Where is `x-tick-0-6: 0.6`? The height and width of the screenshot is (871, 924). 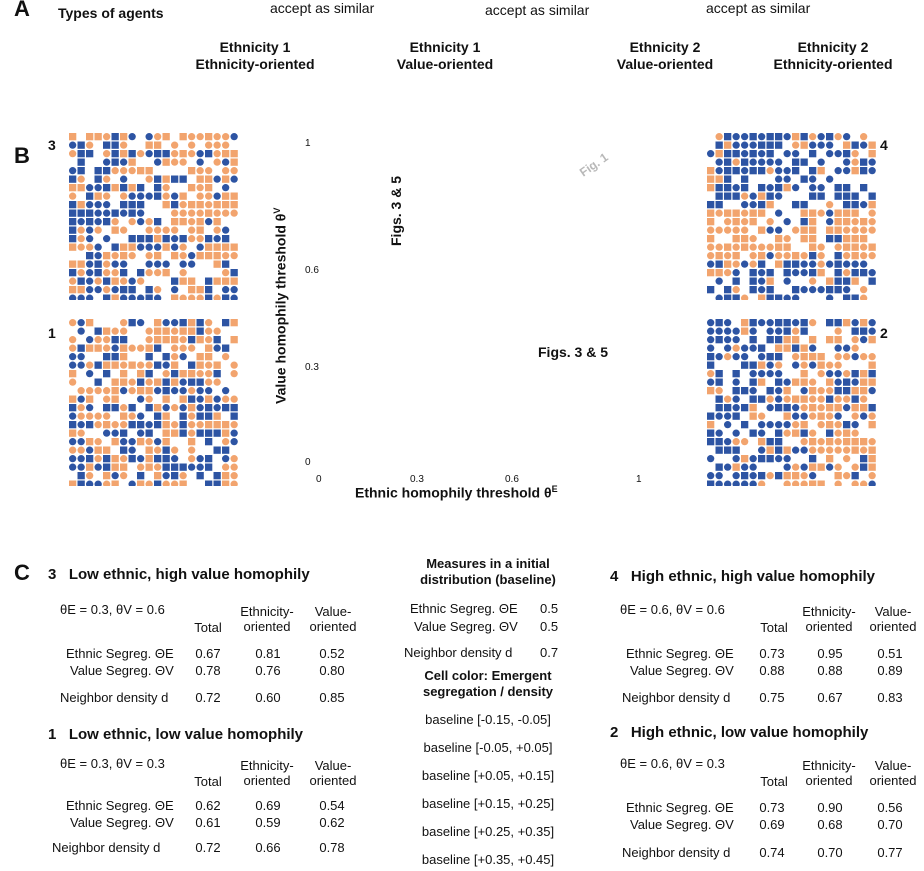
x-tick-0-6: 0.6 is located at coordinates (512, 479).